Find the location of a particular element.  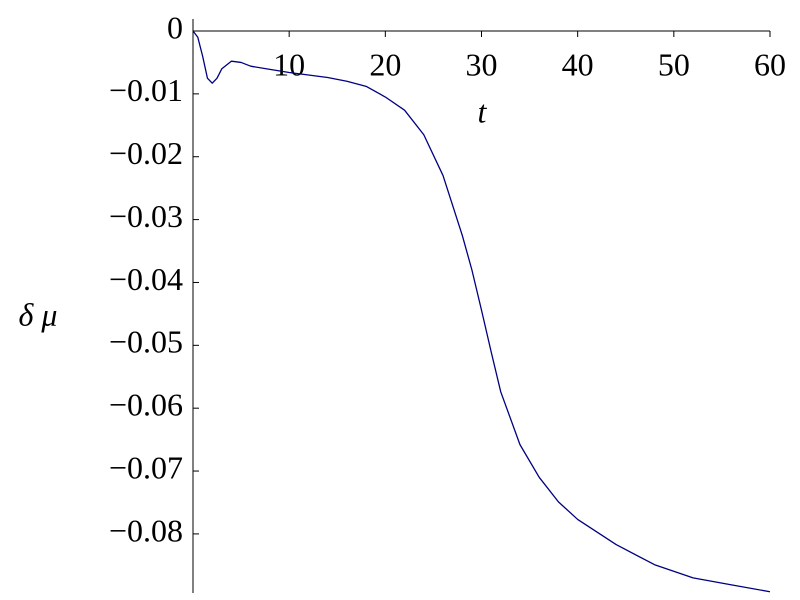

y-tick-label: −0.03 is located at coordinates (146, 216).